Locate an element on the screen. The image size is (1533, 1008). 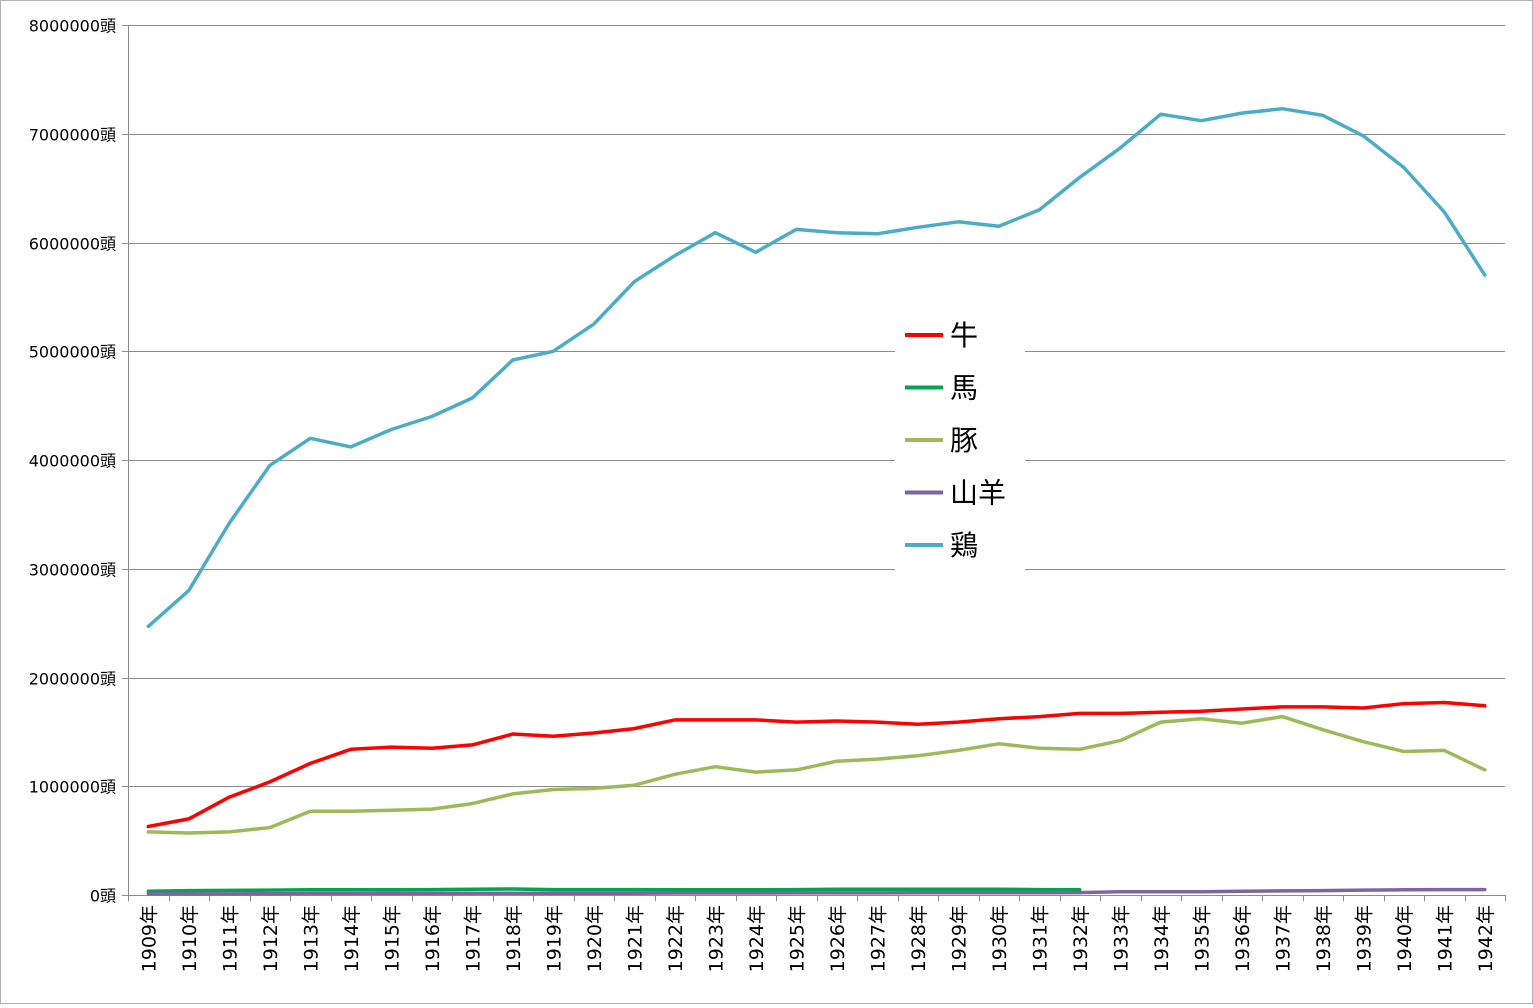
x-tick-label: 1933年 is located at coordinates (1121, 938).